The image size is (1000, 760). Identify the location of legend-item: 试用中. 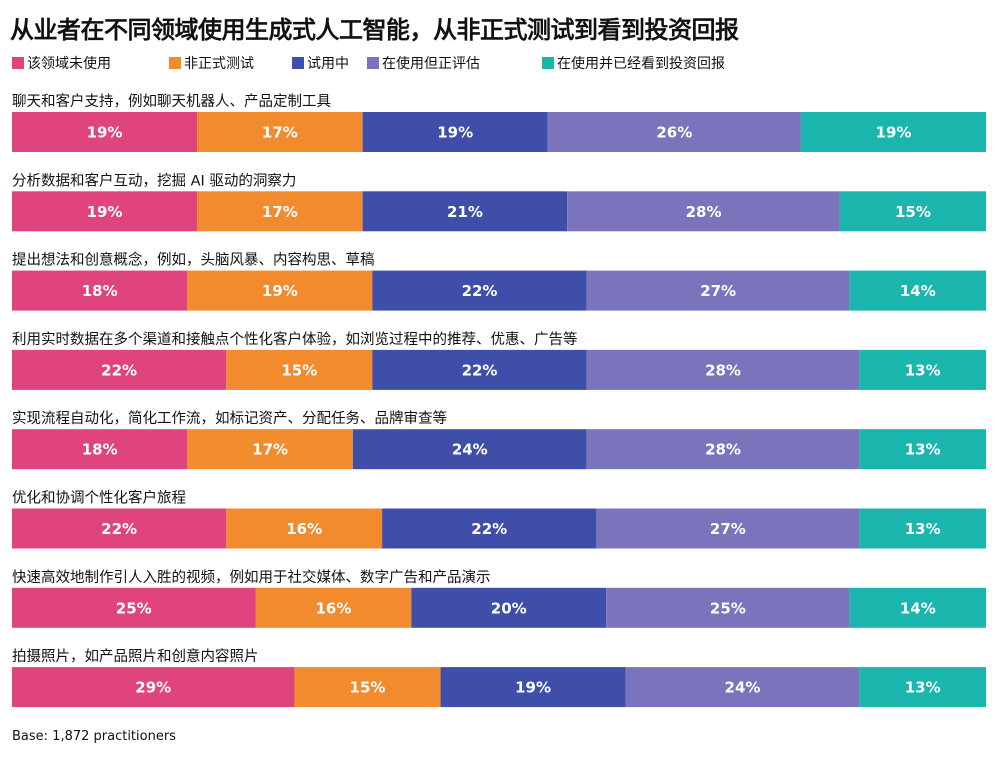
(320, 63).